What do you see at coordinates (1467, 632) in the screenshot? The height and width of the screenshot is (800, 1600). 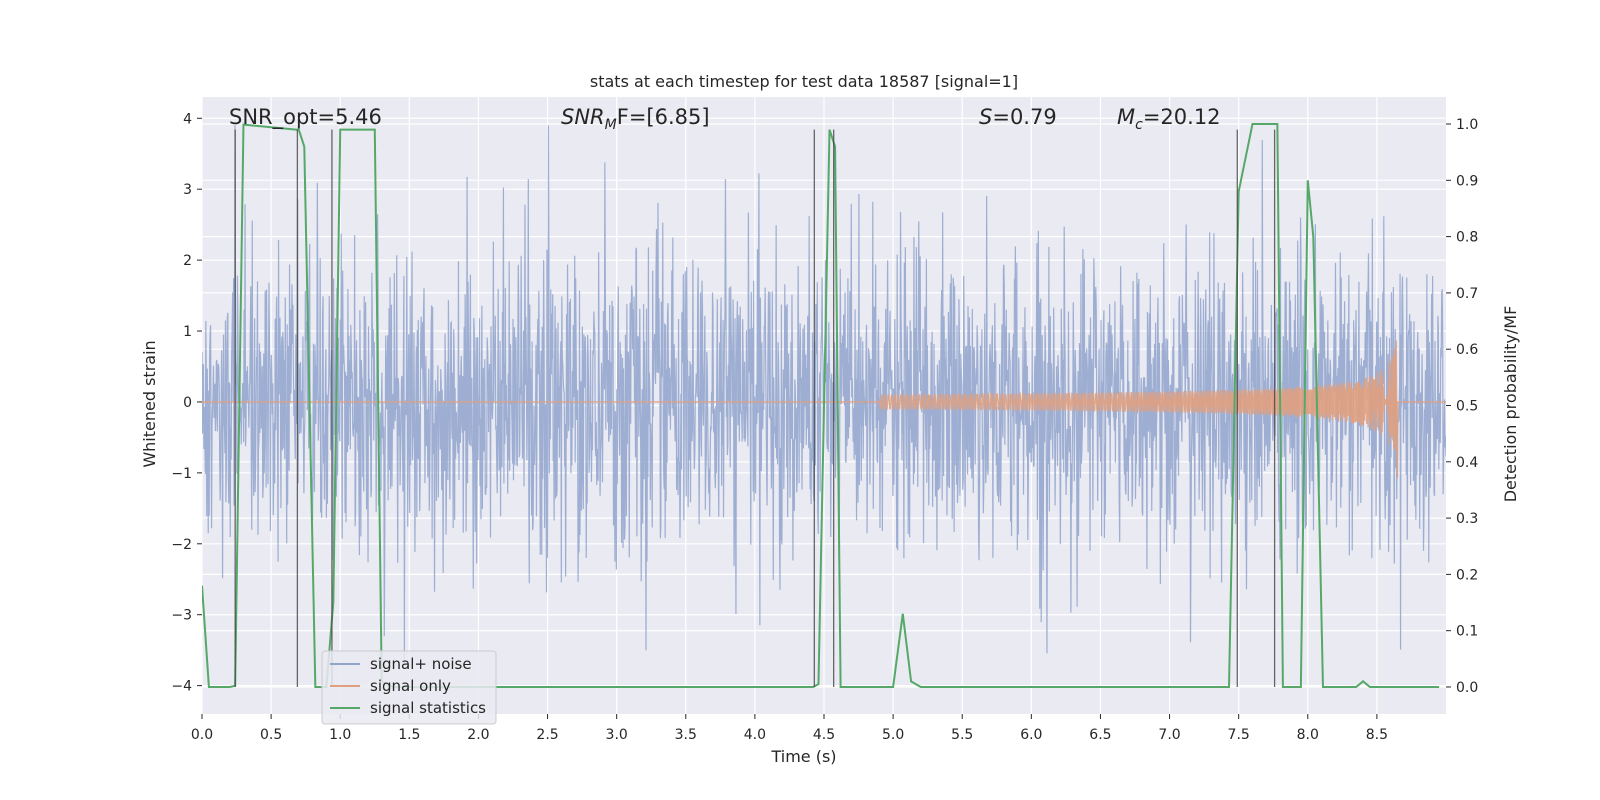 I see `y2-tick-label-9: 0.1` at bounding box center [1467, 632].